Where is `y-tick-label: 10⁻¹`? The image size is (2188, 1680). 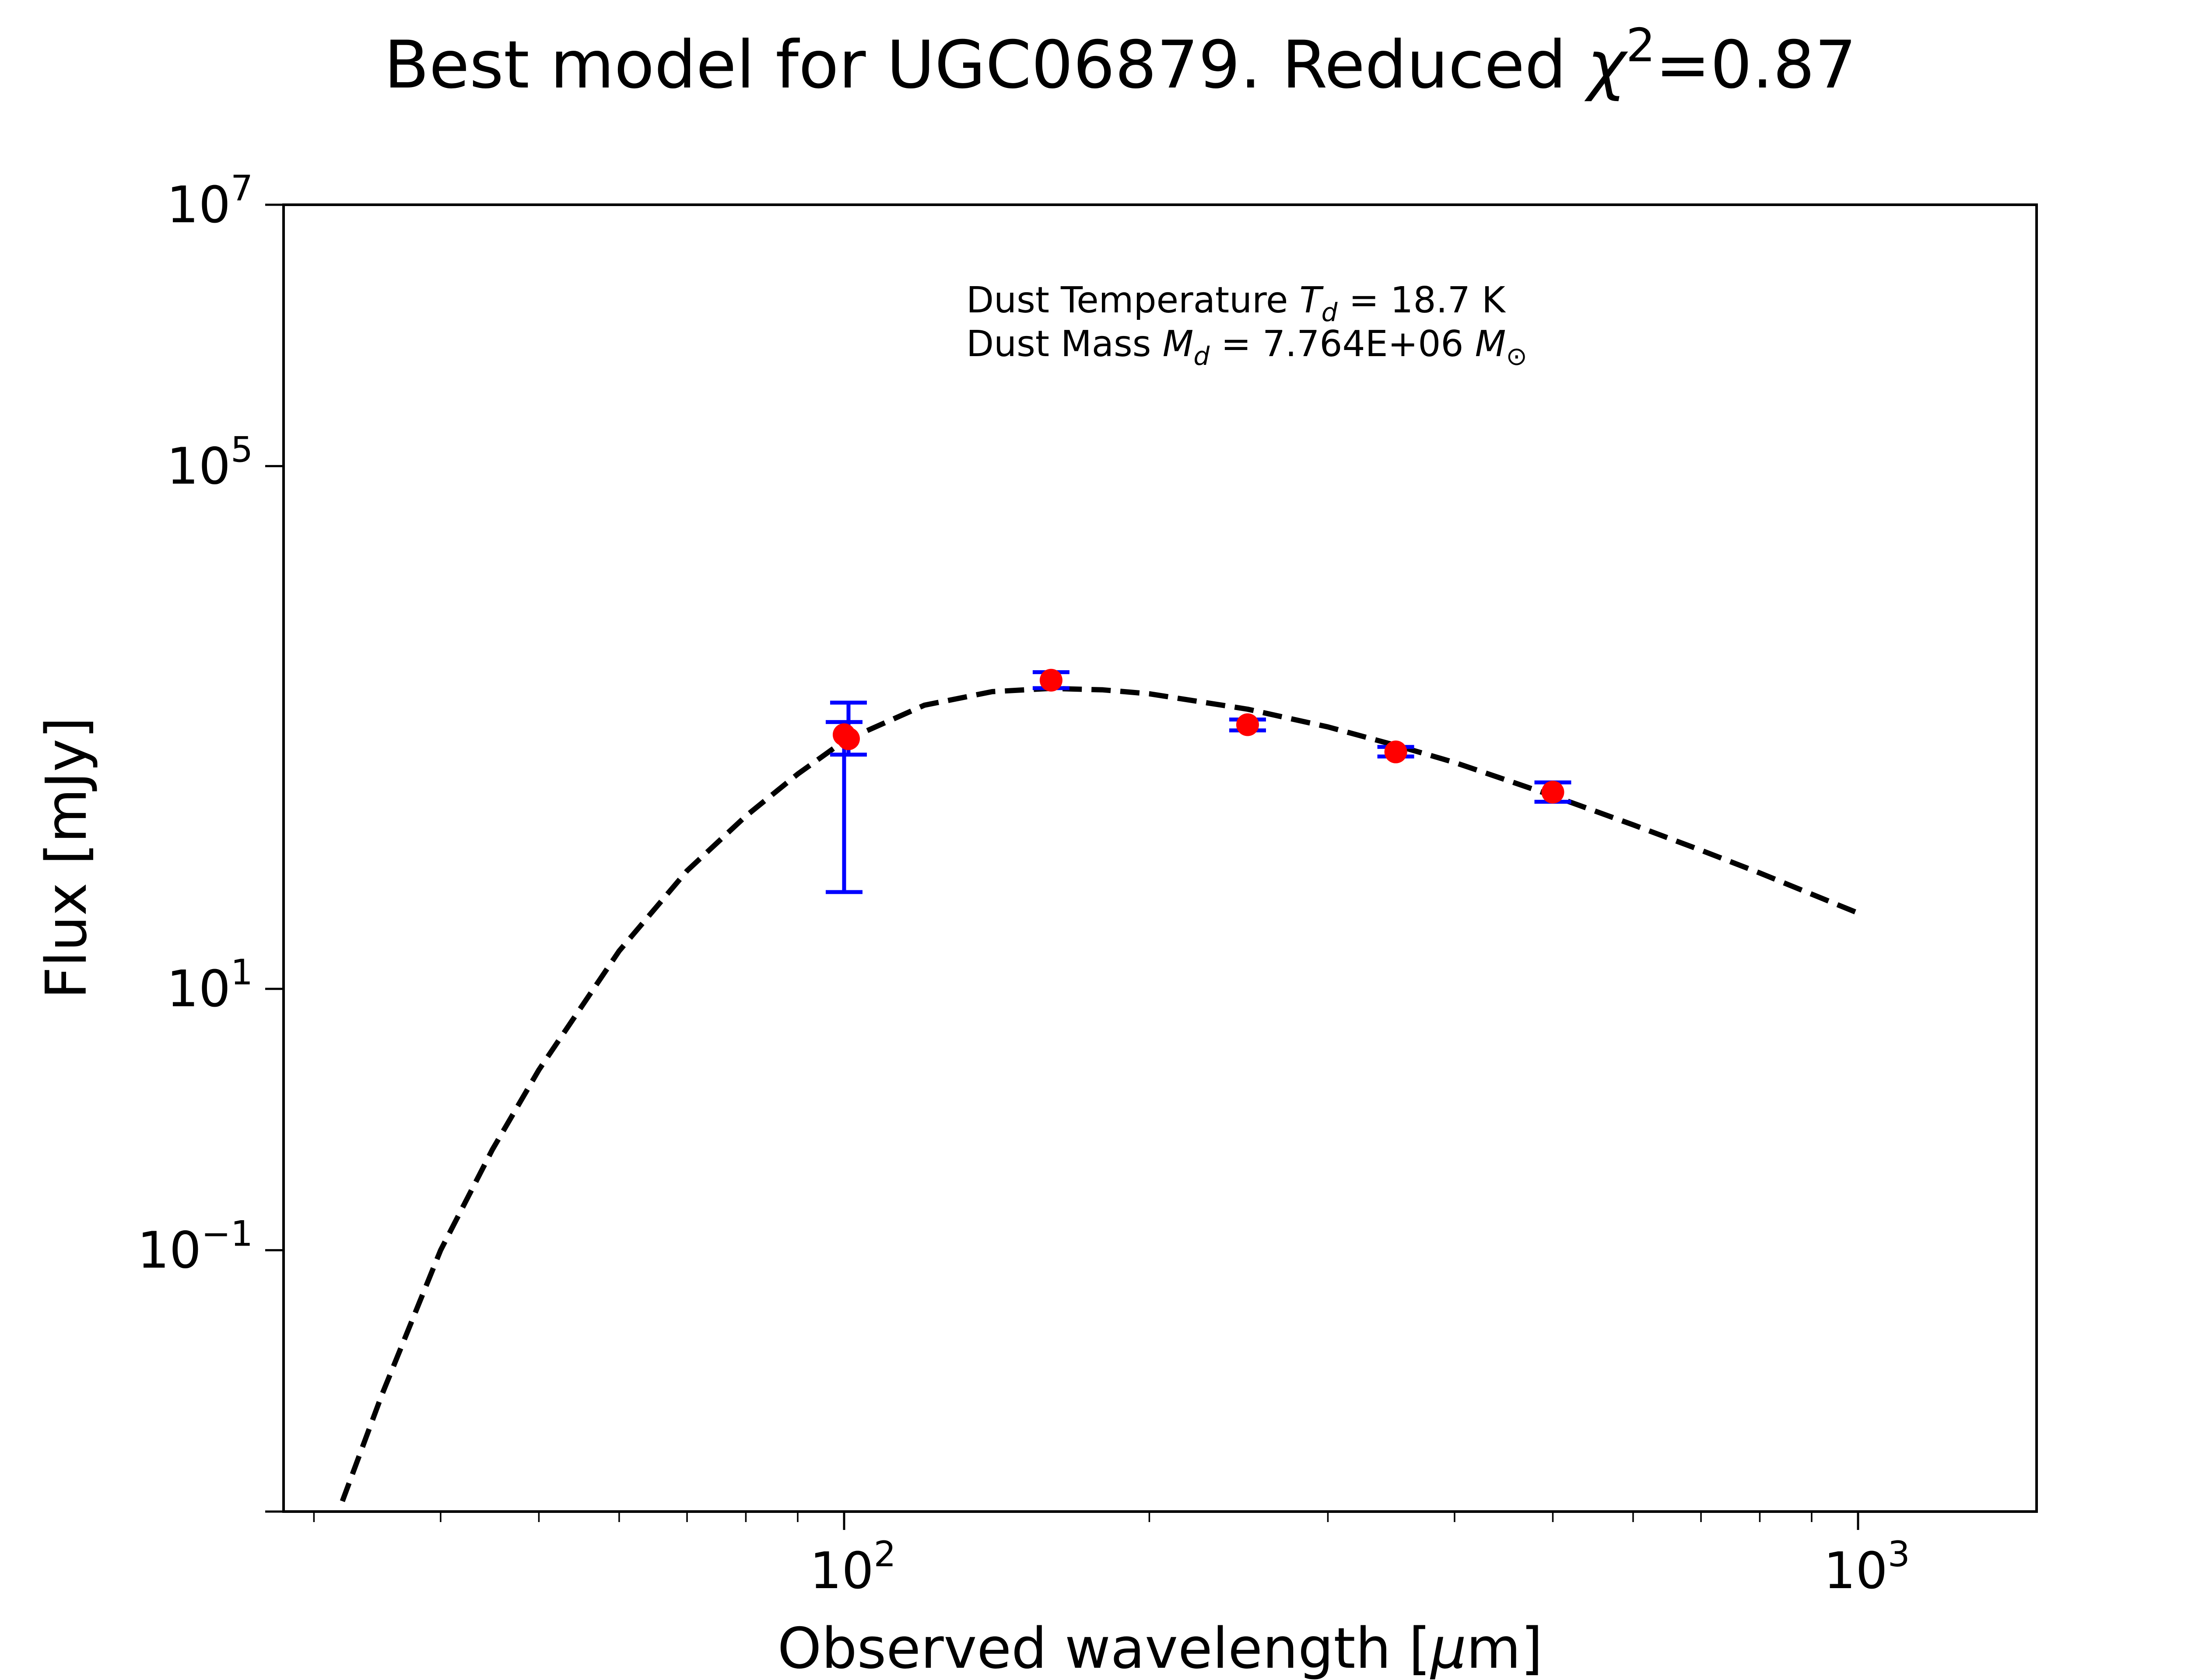 y-tick-label: 10⁻¹ is located at coordinates (195, 1247).